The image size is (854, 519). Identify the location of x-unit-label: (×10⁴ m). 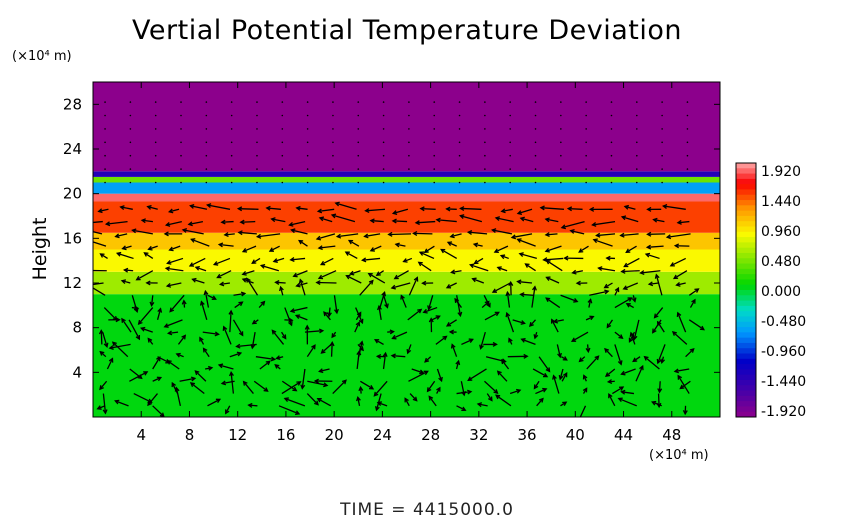
(679, 455).